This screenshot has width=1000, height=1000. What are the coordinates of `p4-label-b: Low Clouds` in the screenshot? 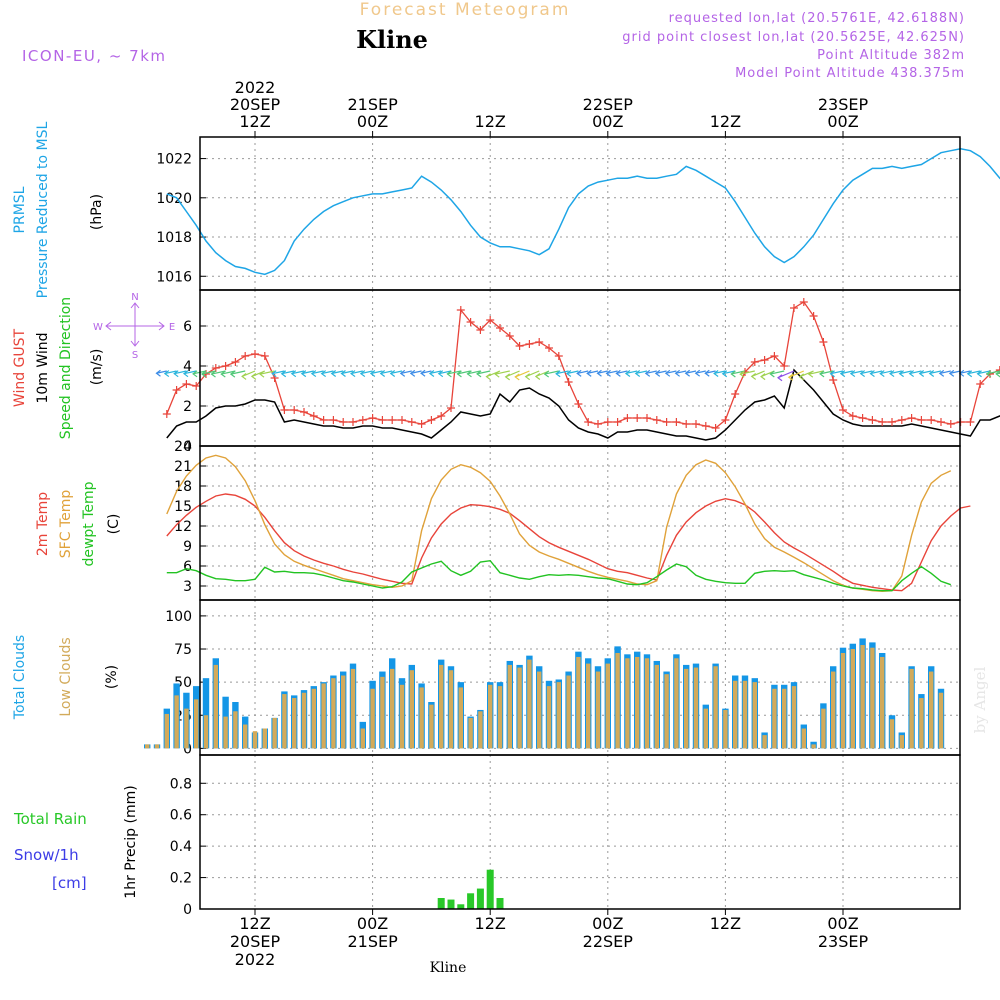 It's located at (66, 676).